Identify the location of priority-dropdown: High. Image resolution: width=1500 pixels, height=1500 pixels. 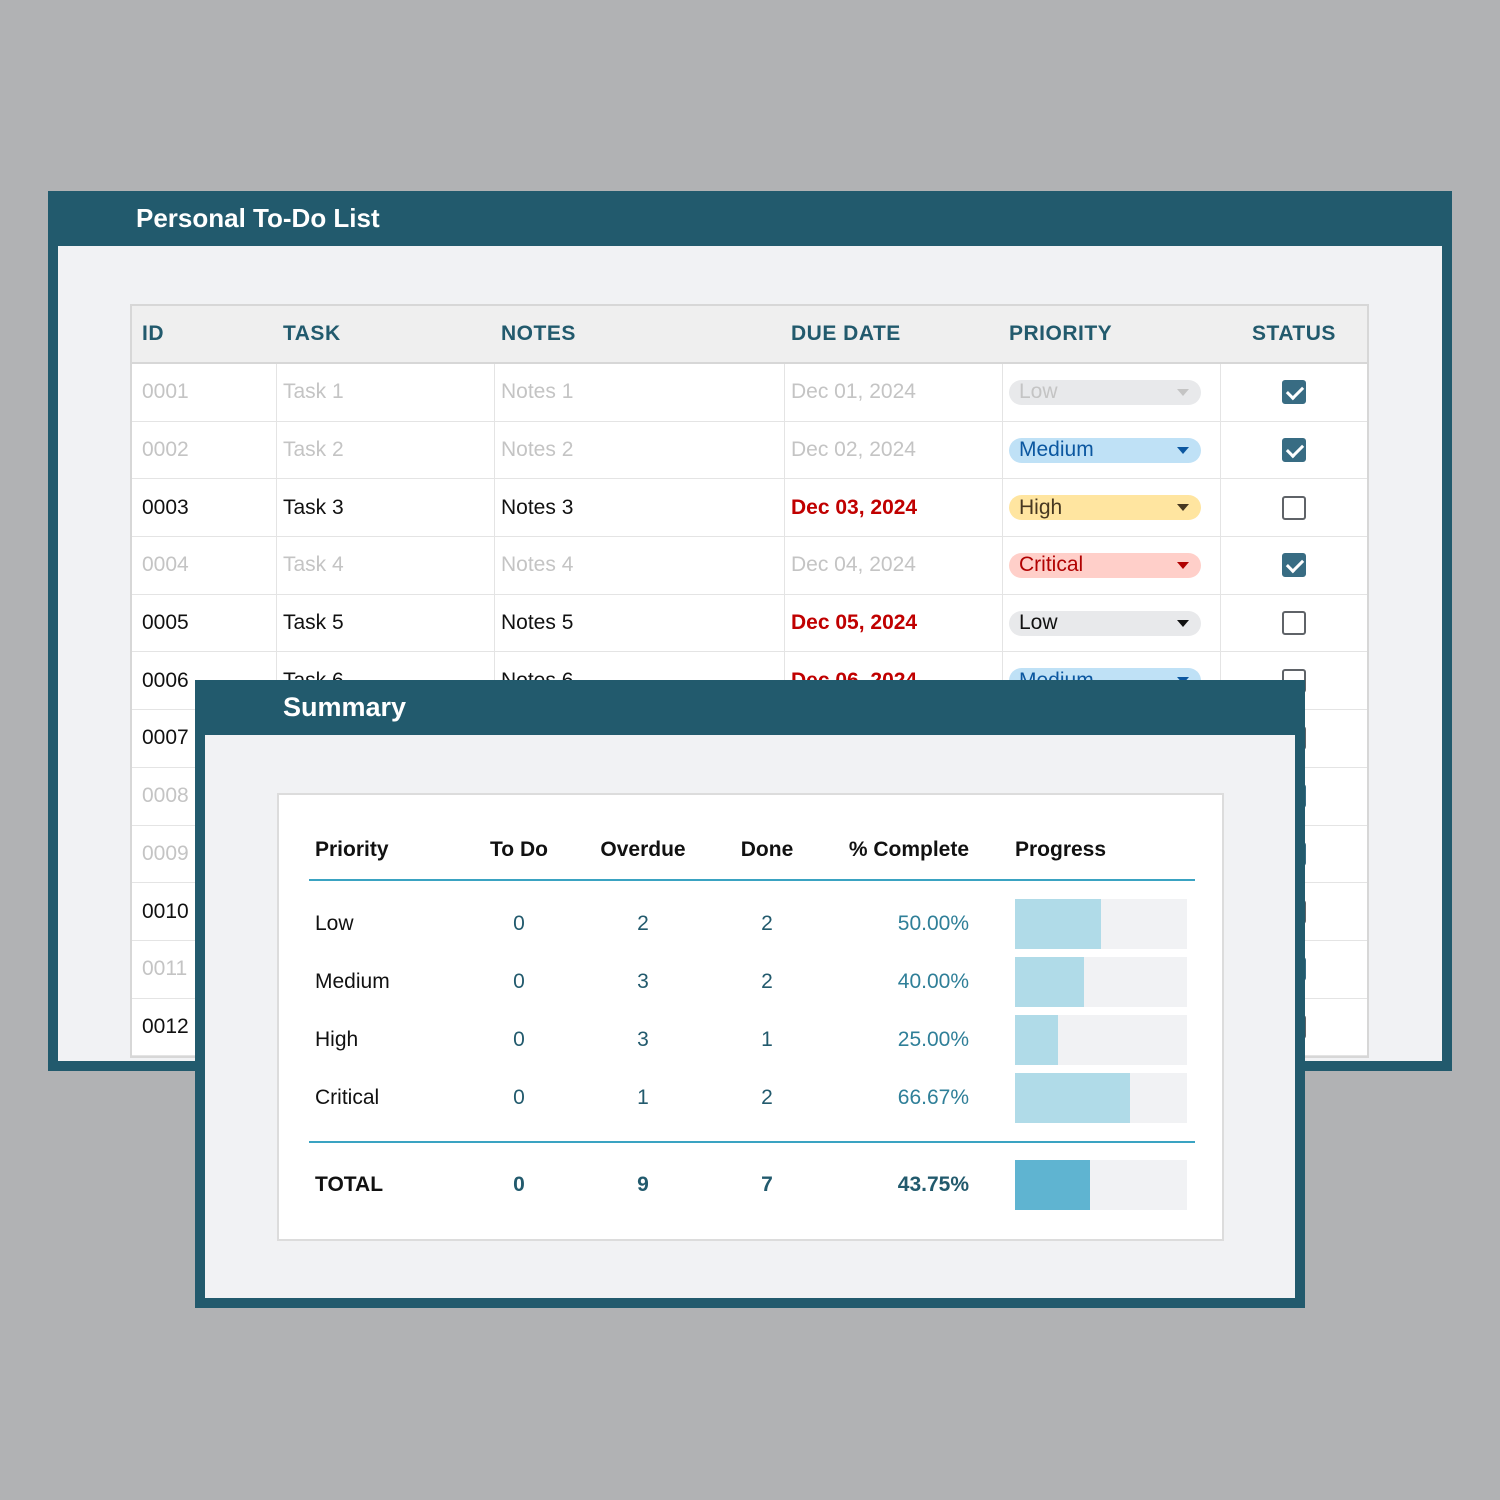
(1105, 508).